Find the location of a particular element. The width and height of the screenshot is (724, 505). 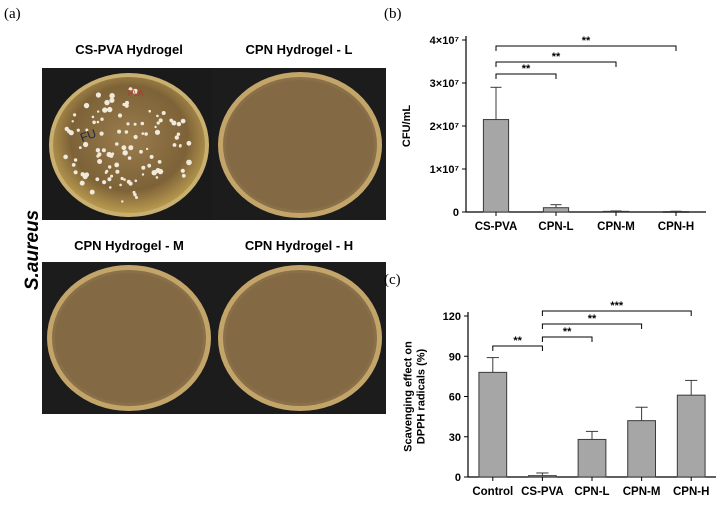

x-tick-label: CPN-L is located at coordinates (555, 227).